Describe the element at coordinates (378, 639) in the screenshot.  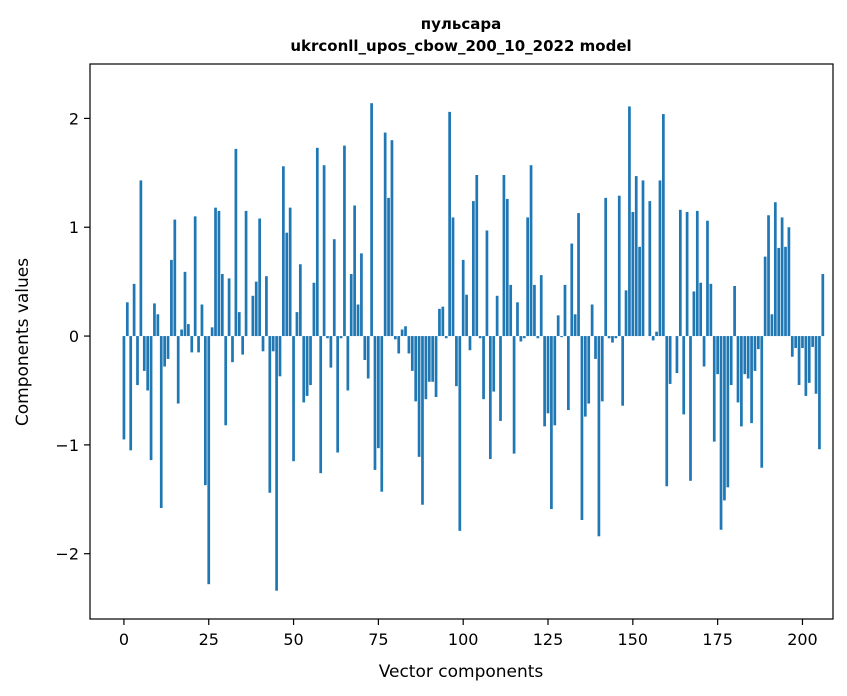
I see `x-tick-label: 75` at that location.